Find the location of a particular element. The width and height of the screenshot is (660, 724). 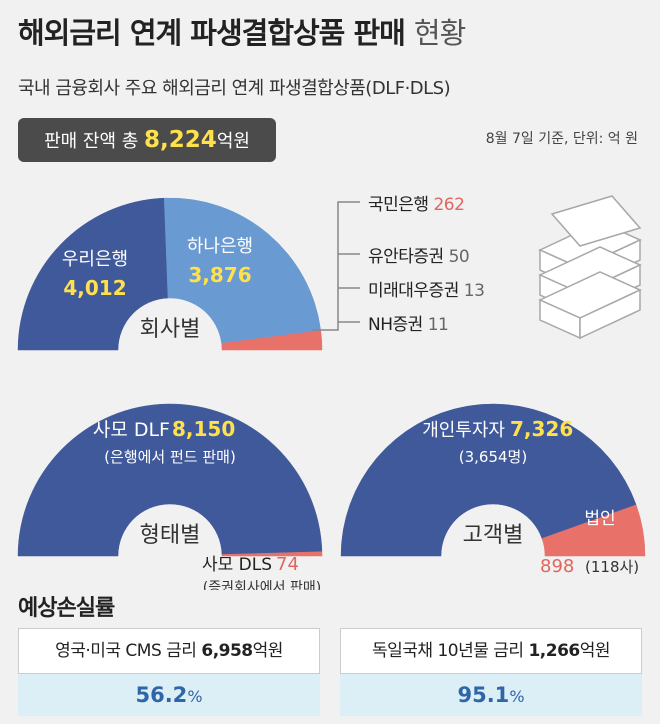

loss-rate: 95.1% is located at coordinates (491, 695).